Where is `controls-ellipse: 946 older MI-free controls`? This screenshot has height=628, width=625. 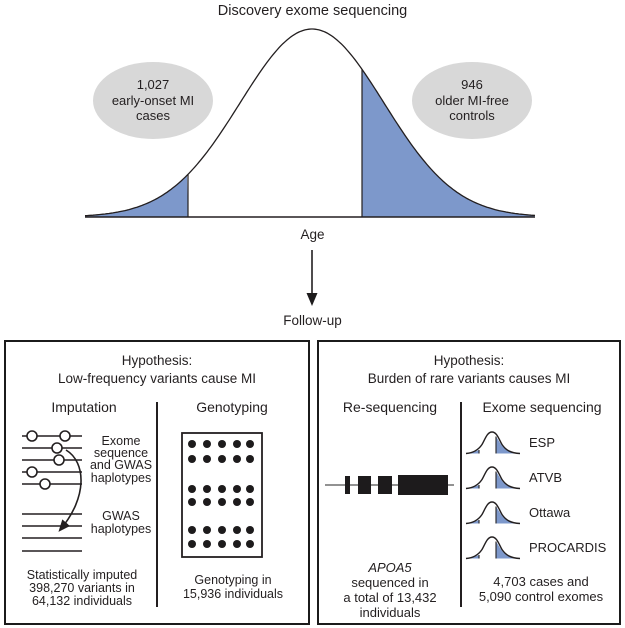 controls-ellipse: 946 older MI-free controls is located at coordinates (472, 100).